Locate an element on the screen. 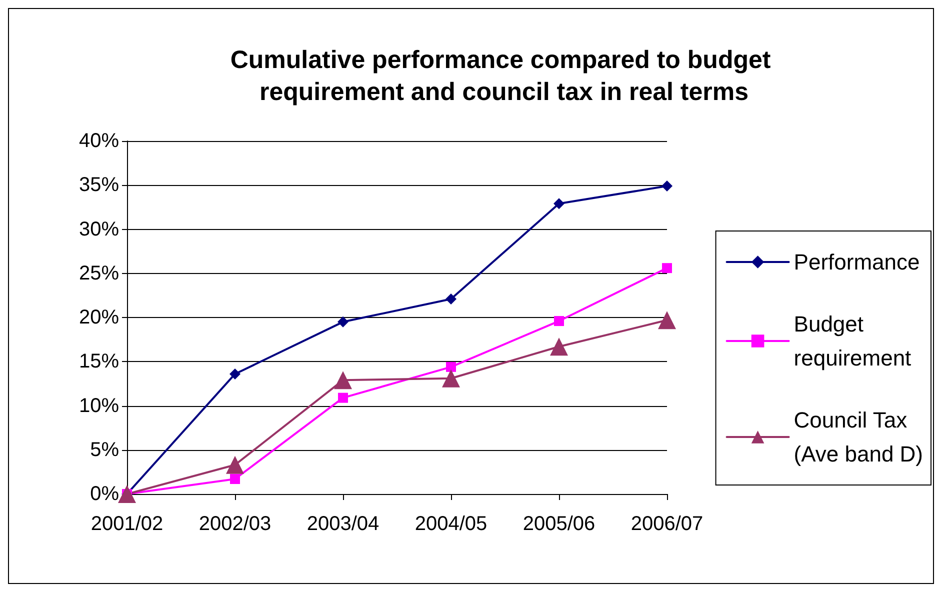 Image resolution: width=942 pixels, height=592 pixels. y-tick-label: 25% is located at coordinates (99, 273).